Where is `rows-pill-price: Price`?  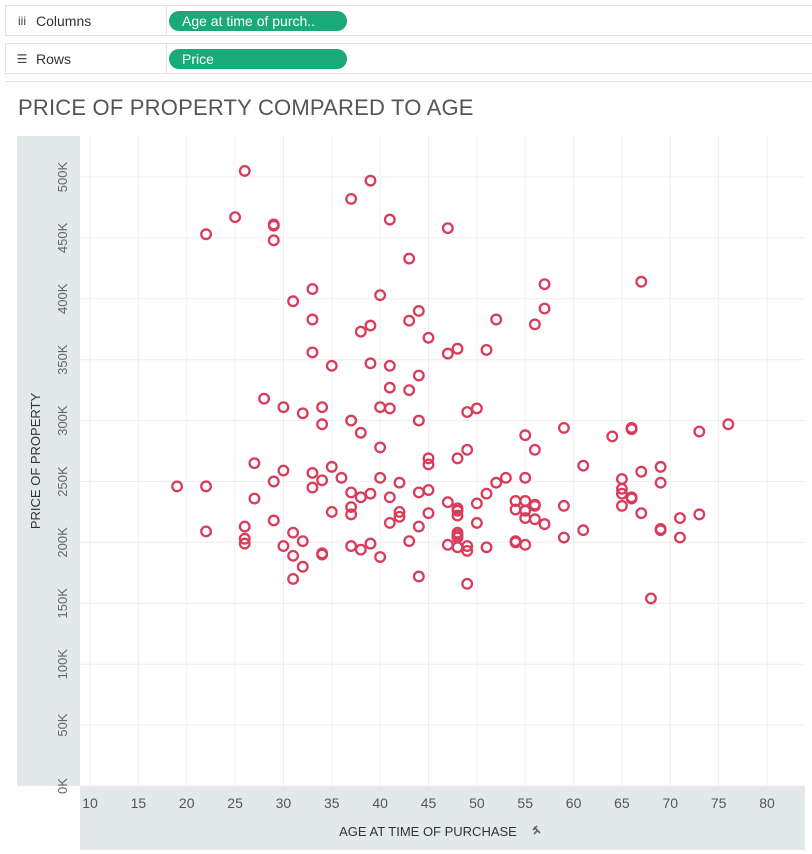
rows-pill-price: Price is located at coordinates (258, 59).